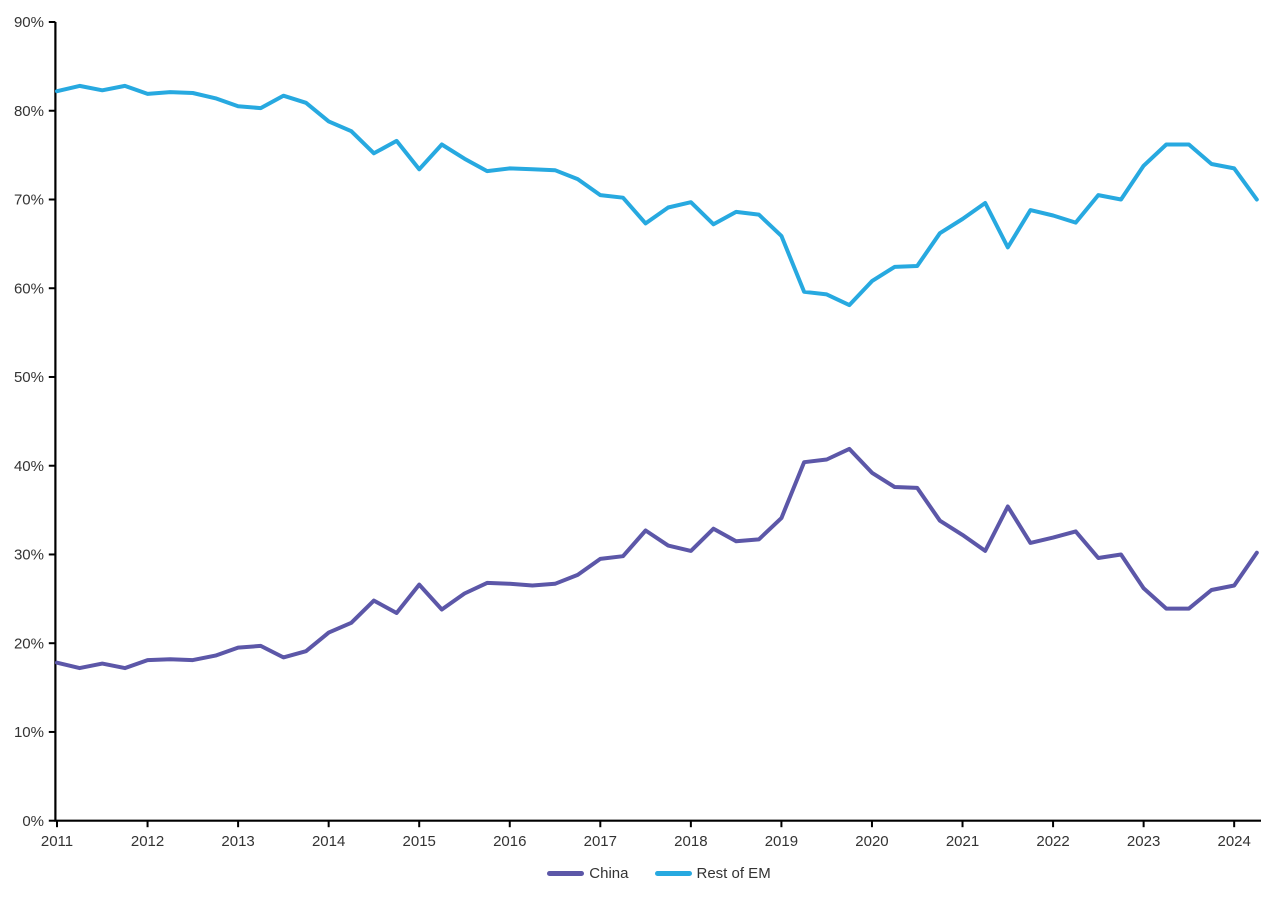 The width and height of the screenshot is (1280, 907). What do you see at coordinates (781, 841) in the screenshot?
I see `x-axis-tick-label: 2019` at bounding box center [781, 841].